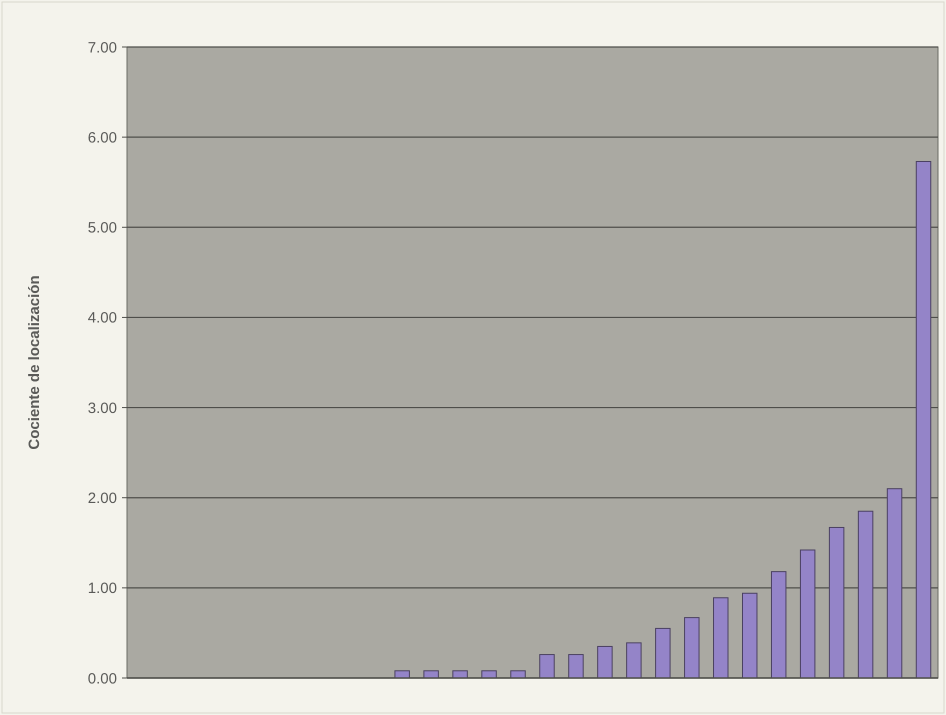  I want to click on y-tick-label: 5.00, so click(102, 228).